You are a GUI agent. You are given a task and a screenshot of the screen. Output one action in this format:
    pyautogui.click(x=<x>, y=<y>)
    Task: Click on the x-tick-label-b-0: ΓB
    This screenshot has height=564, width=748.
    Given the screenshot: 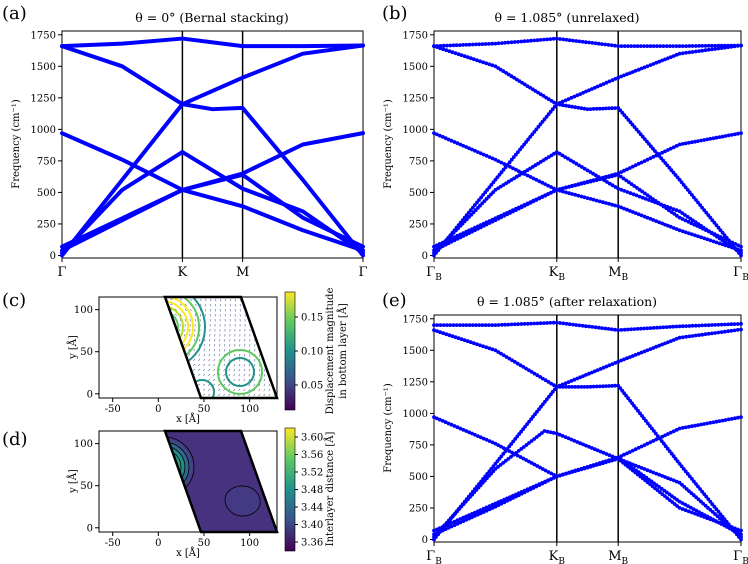 What is the action you would take?
    pyautogui.click(x=434, y=274)
    